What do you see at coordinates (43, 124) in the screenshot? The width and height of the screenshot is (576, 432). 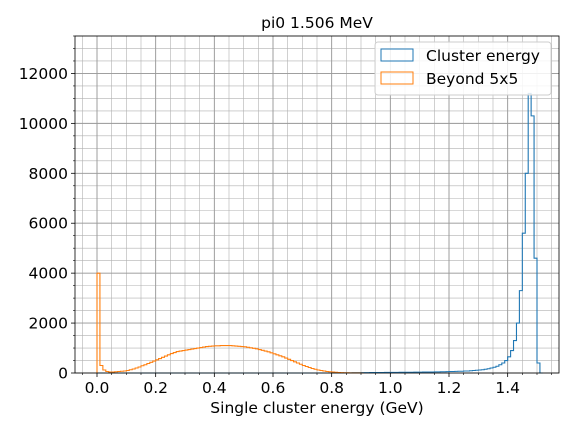 I see `y-tick-label: 10000` at bounding box center [43, 124].